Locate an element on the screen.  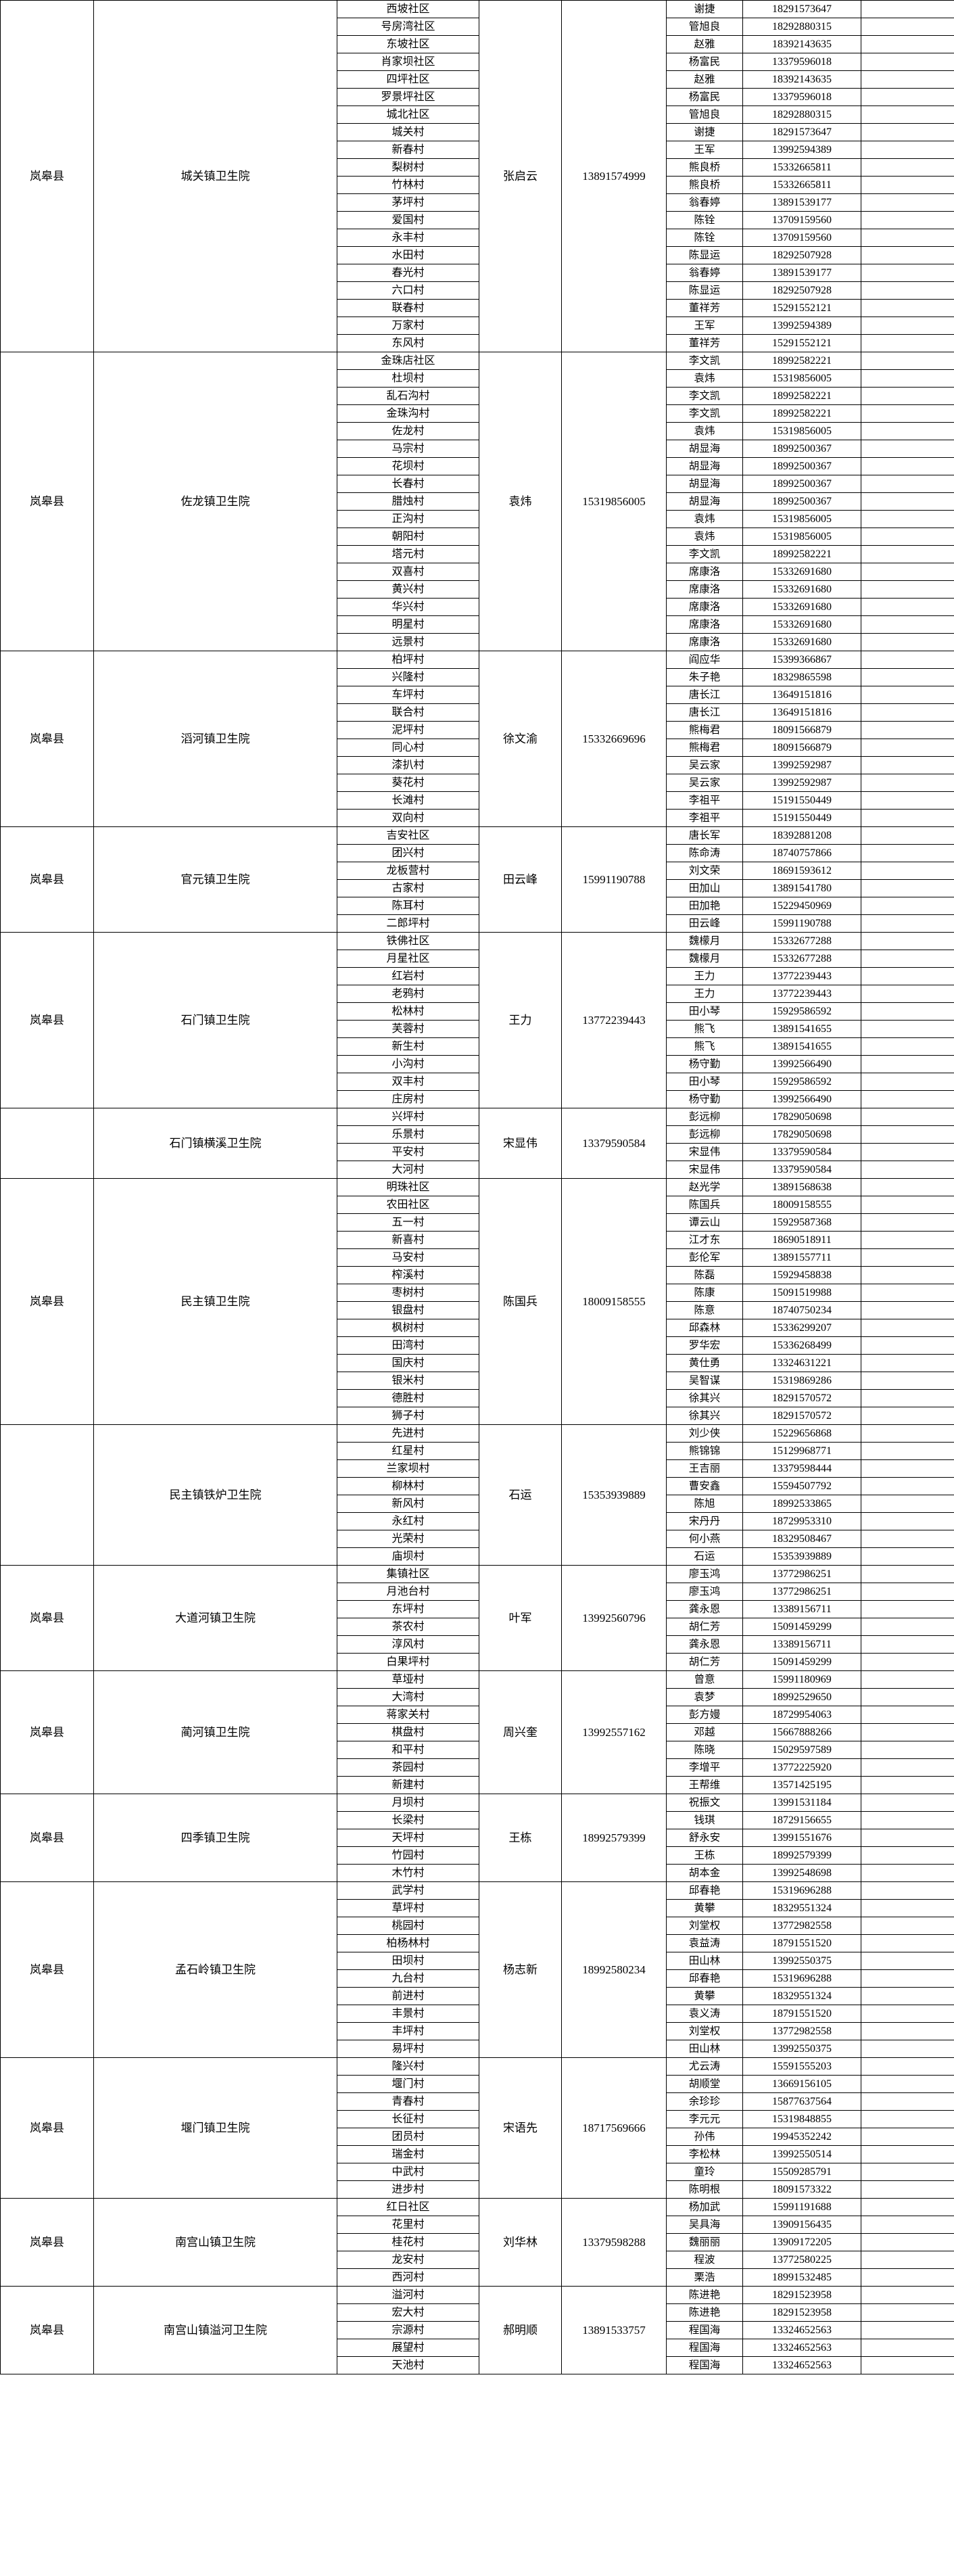
leader-phone-cell: 13992560796 is located at coordinates (614, 1618).